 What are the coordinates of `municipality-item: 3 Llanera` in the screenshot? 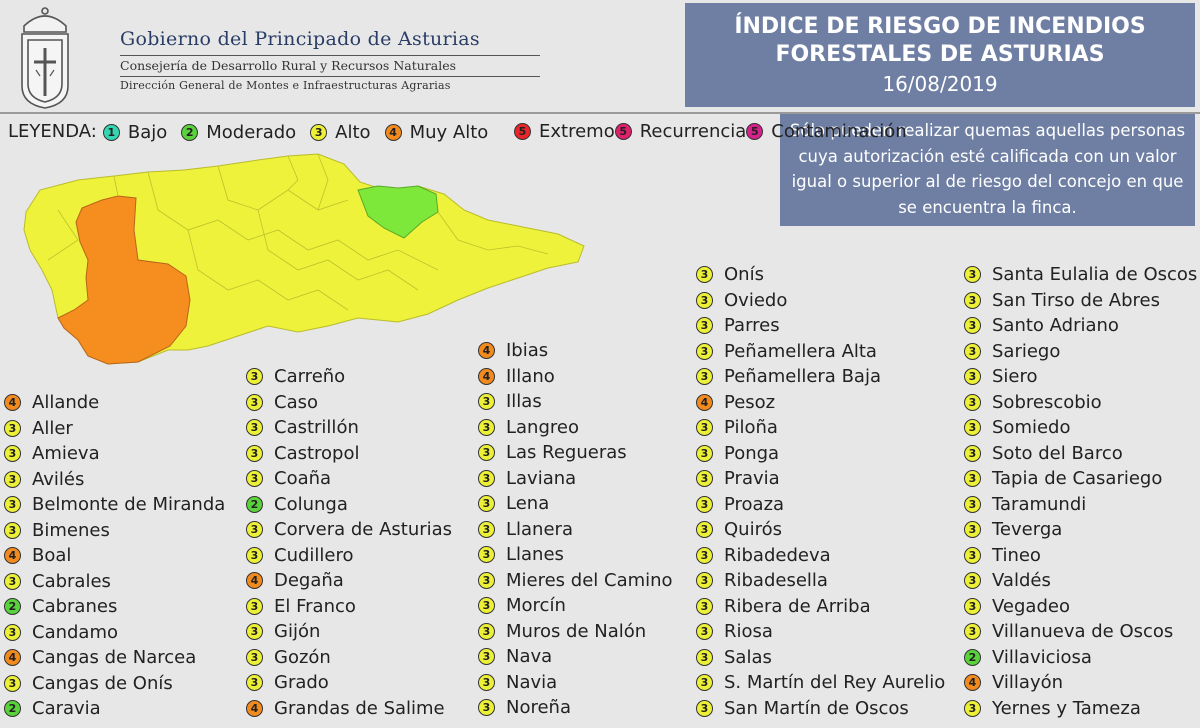 It's located at (575, 530).